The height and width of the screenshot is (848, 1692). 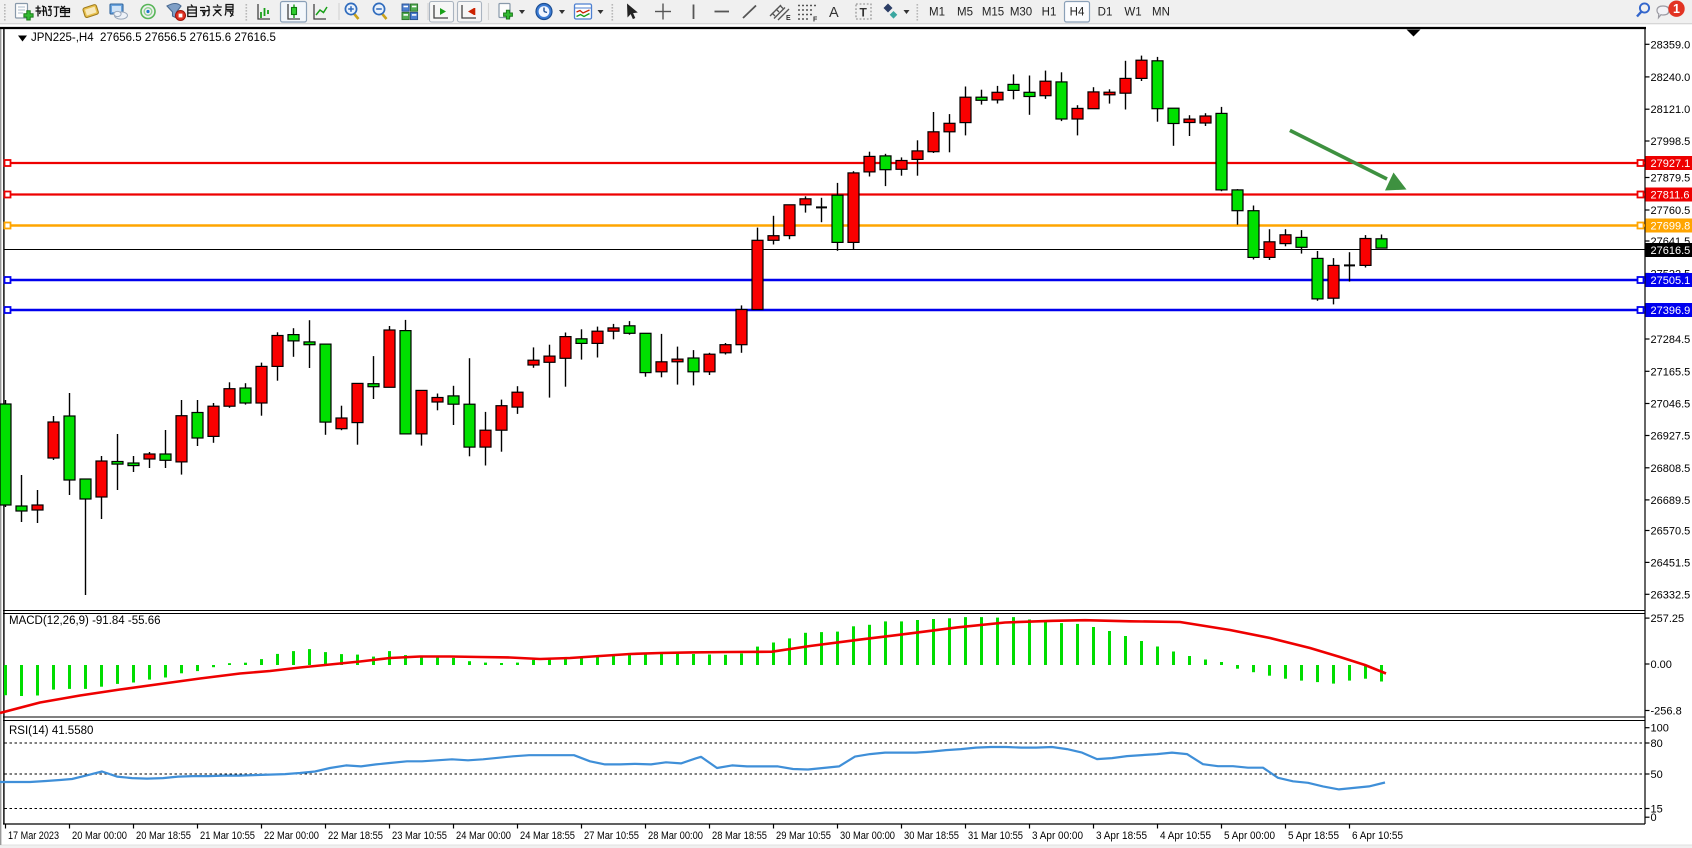 I want to click on svg-text: 27396.9, so click(x=1671, y=311).